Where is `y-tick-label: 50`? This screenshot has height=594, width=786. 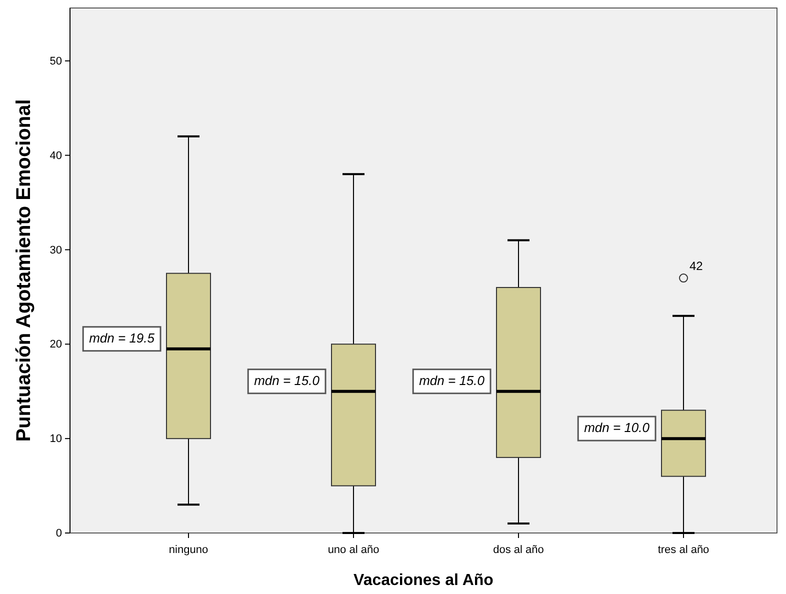 y-tick-label: 50 is located at coordinates (56, 61).